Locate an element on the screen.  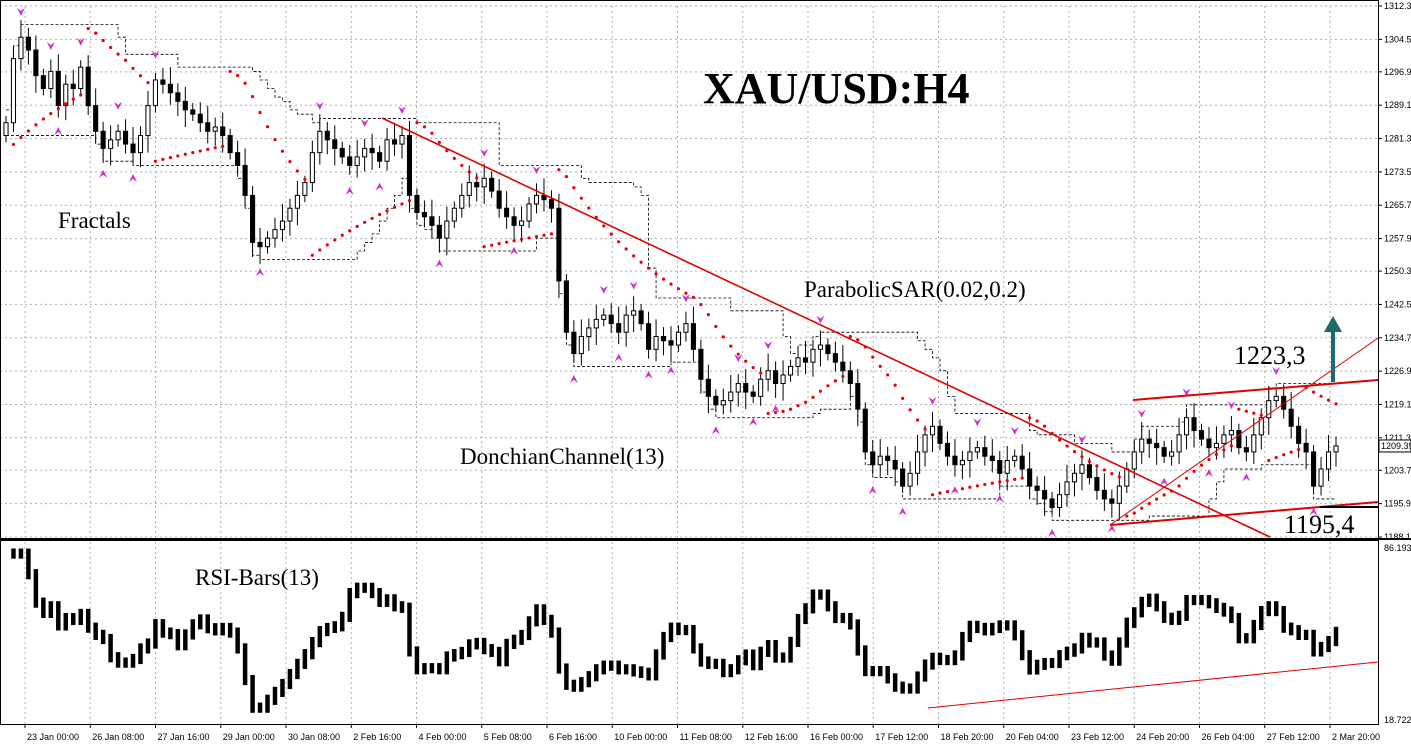
rsi-tick-label: 86.1933 is located at coordinates (1397, 548).